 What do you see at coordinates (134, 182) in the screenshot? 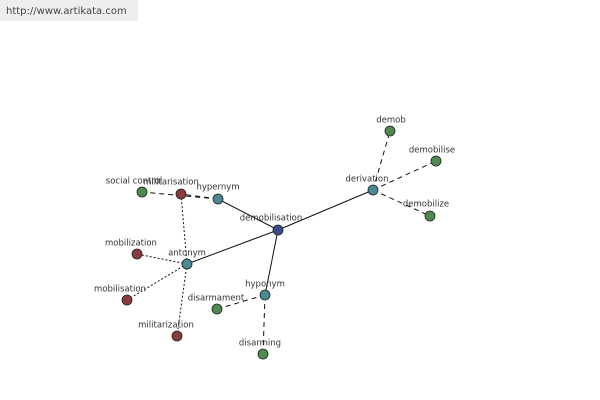
I see `node-label: social control` at bounding box center [134, 182].